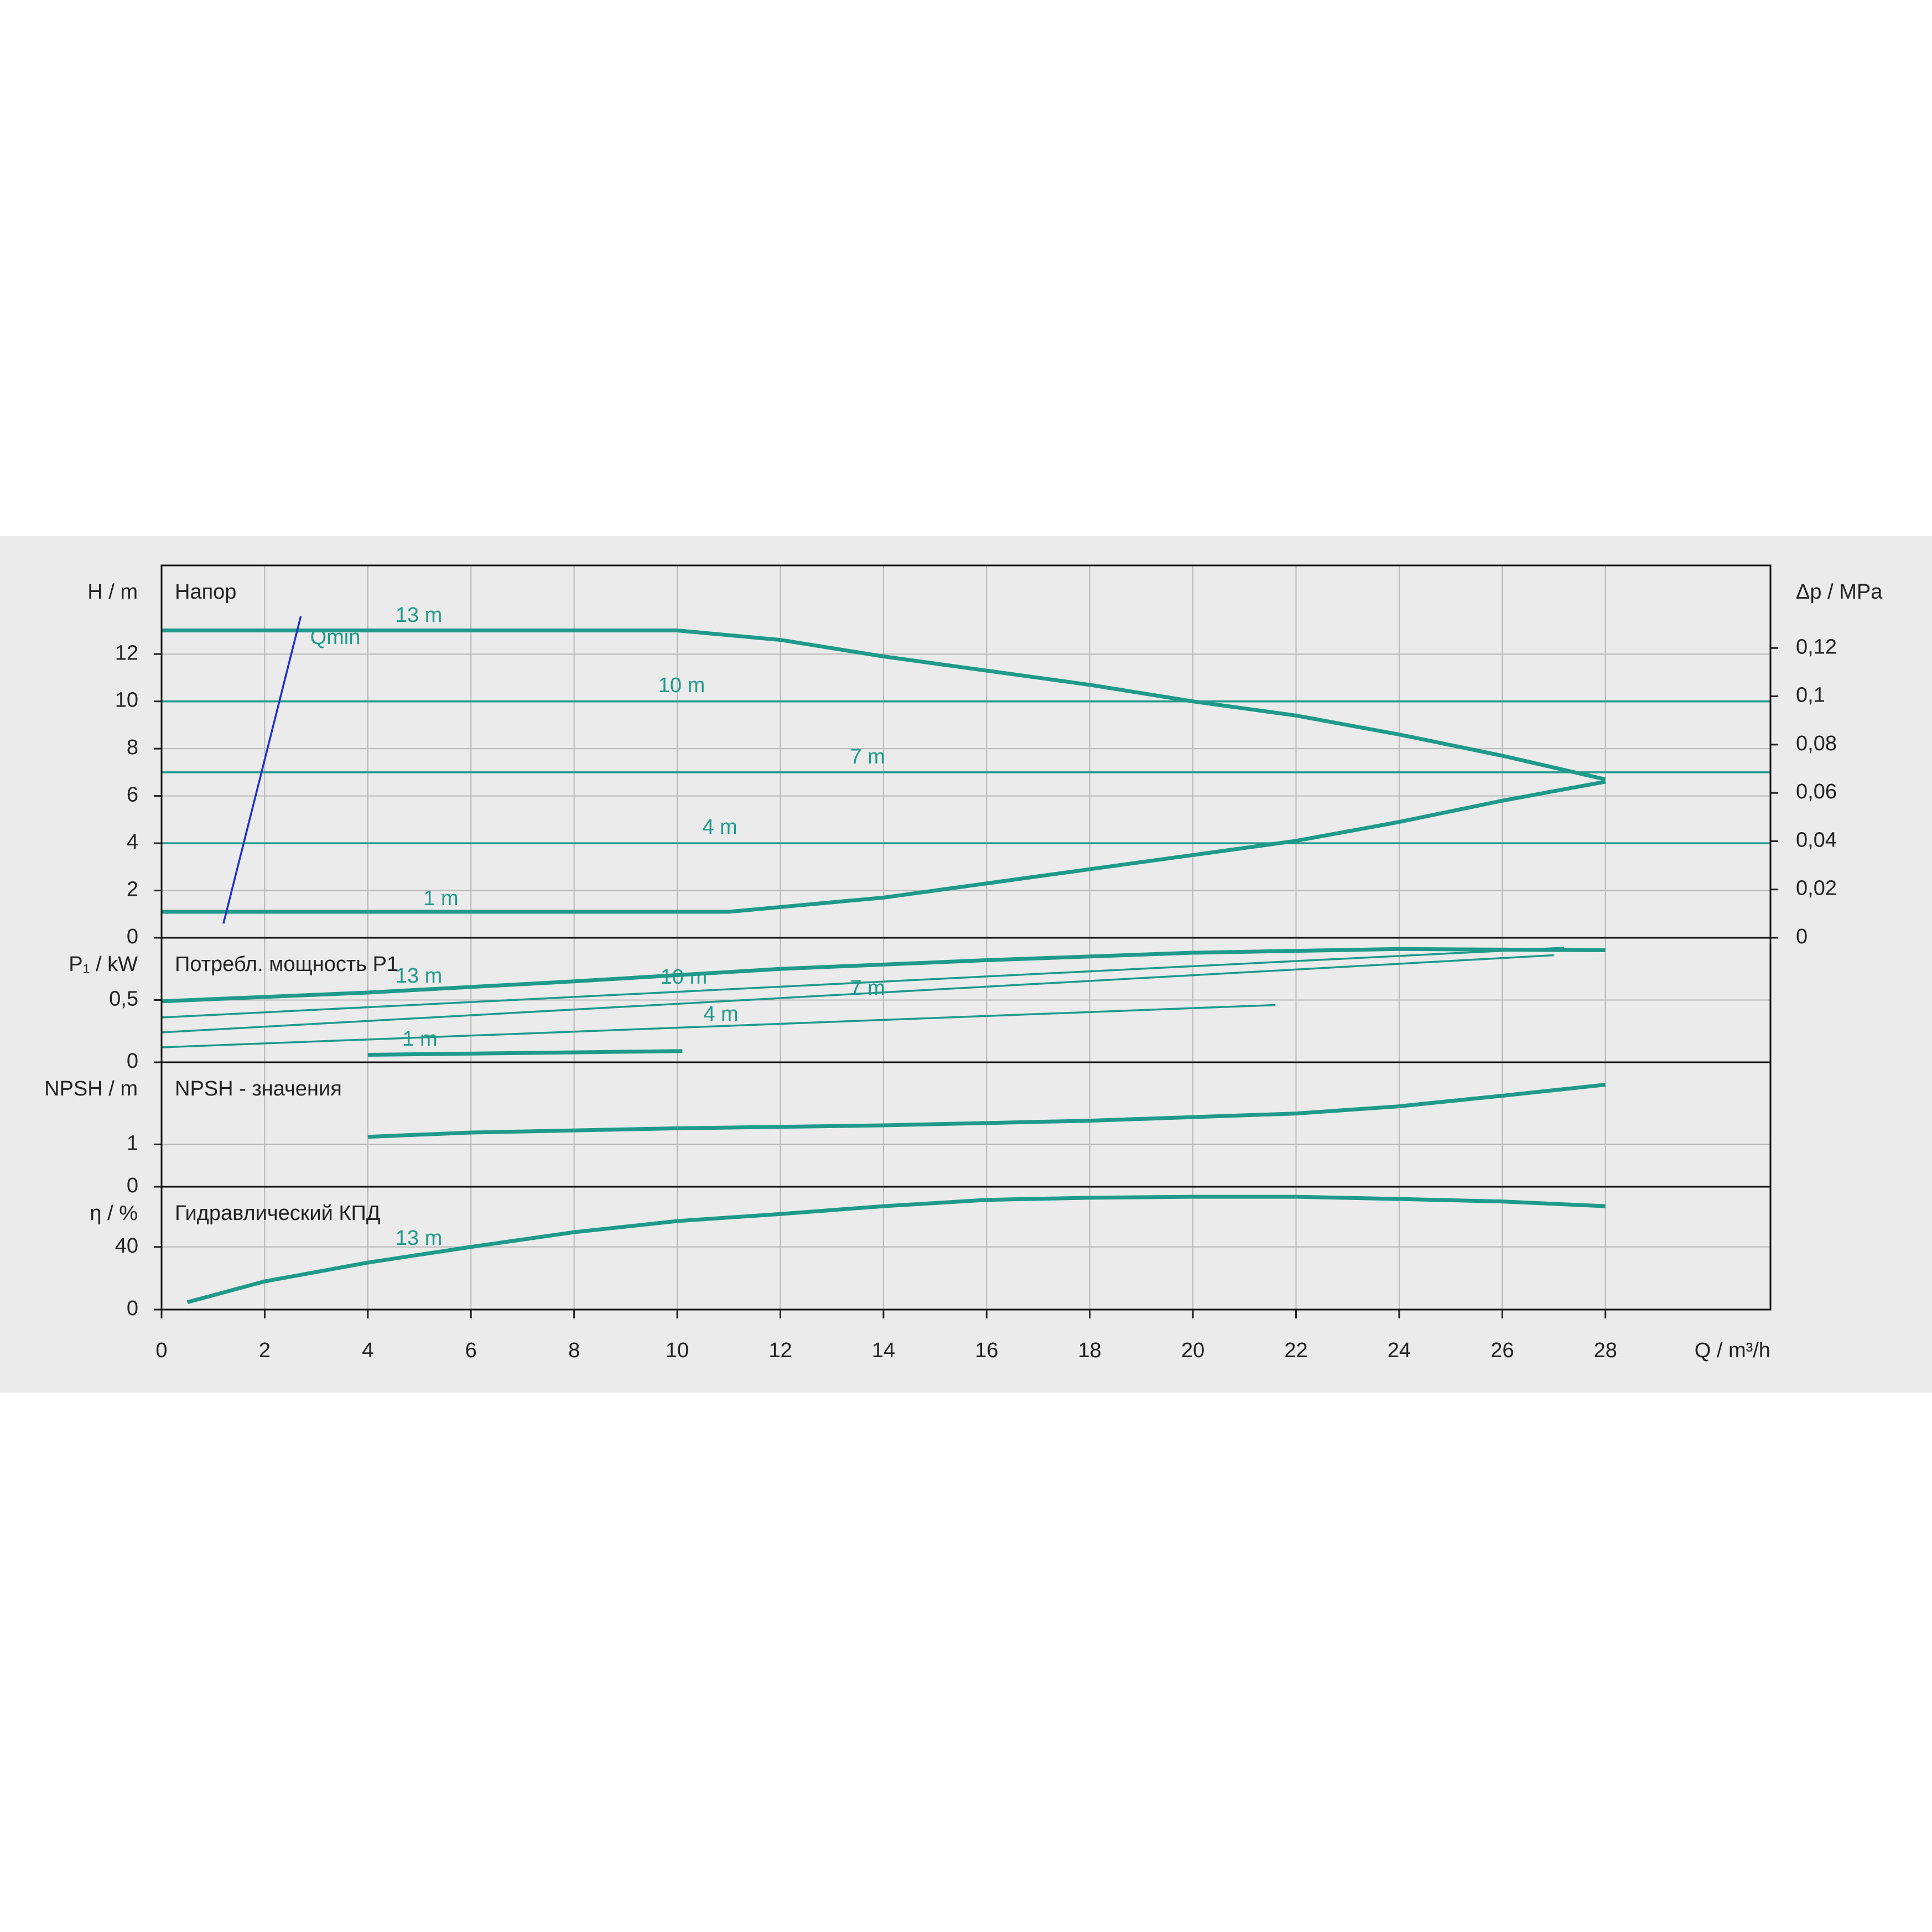 Image resolution: width=1932 pixels, height=1932 pixels. Describe the element at coordinates (1399, 1350) in the screenshot. I see `x-tick-label: 24` at that location.